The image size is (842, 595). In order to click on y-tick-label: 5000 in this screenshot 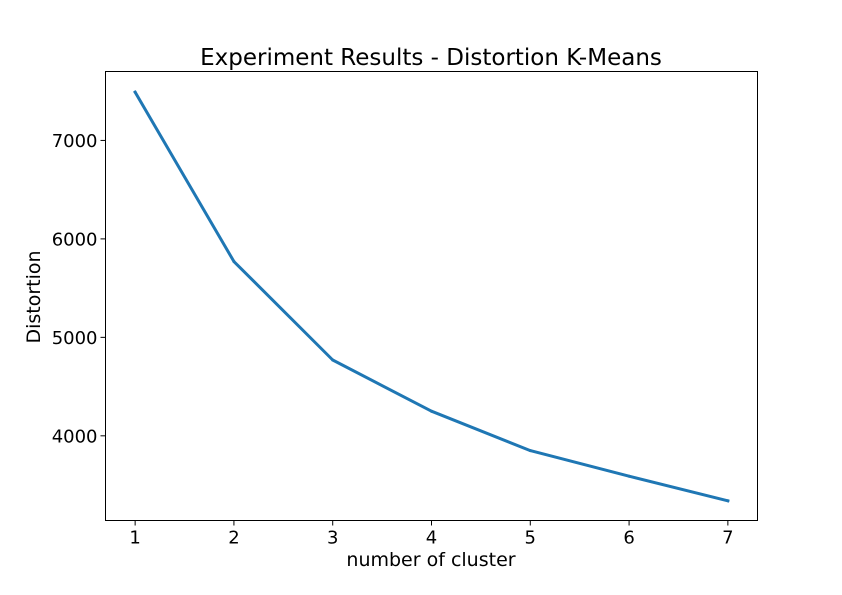, I will do `click(75, 338)`.